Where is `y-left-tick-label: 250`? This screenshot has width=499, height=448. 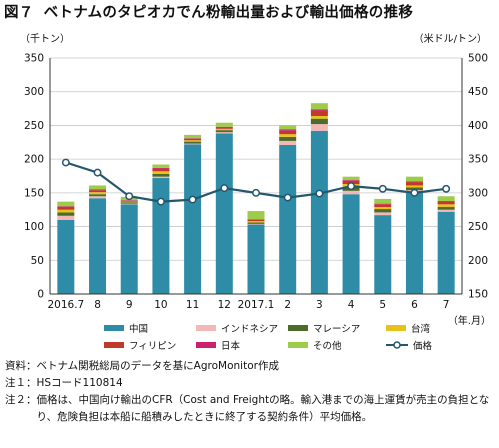
y-left-tick-label: 250 is located at coordinates (34, 126).